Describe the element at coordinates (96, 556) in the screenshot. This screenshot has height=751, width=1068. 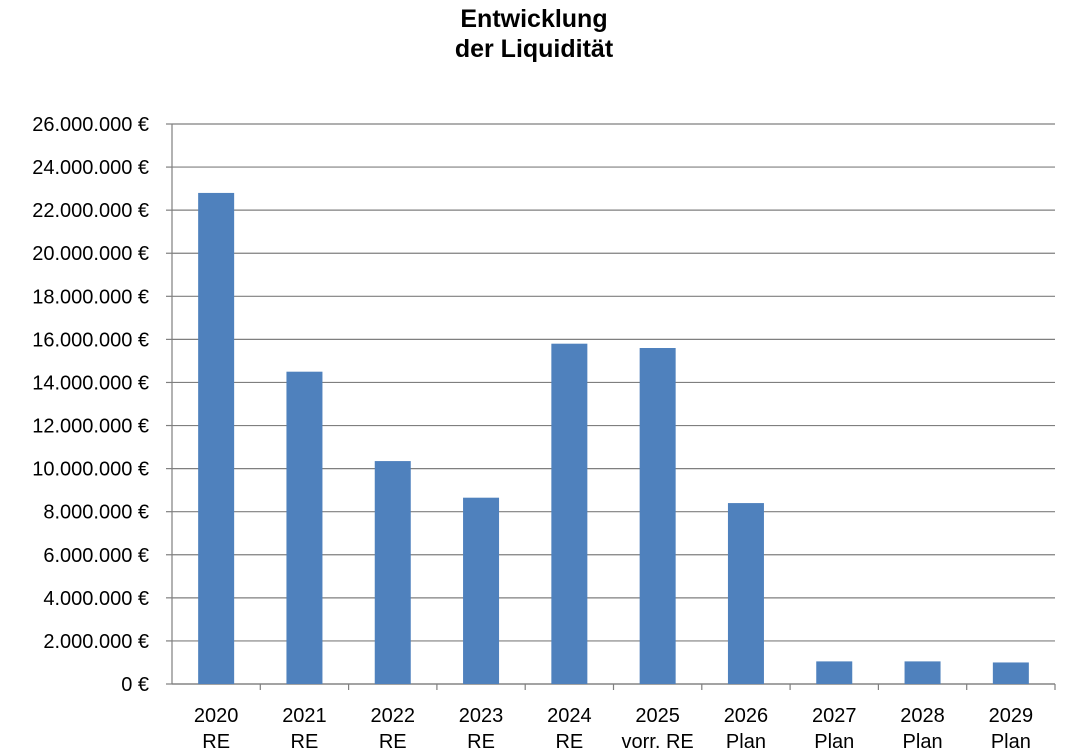
I see `y-tick-label: 6.000.000 €` at that location.